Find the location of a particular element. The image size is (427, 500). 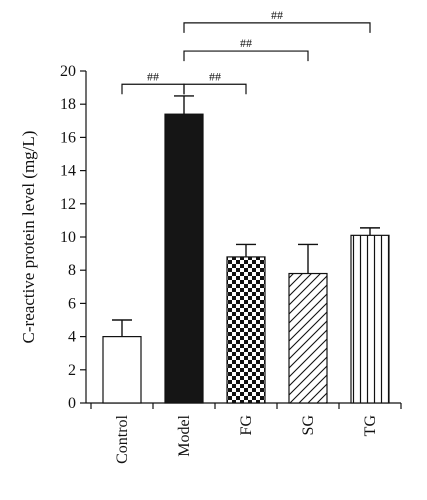

y-tick-label: 10 is located at coordinates (68, 237).